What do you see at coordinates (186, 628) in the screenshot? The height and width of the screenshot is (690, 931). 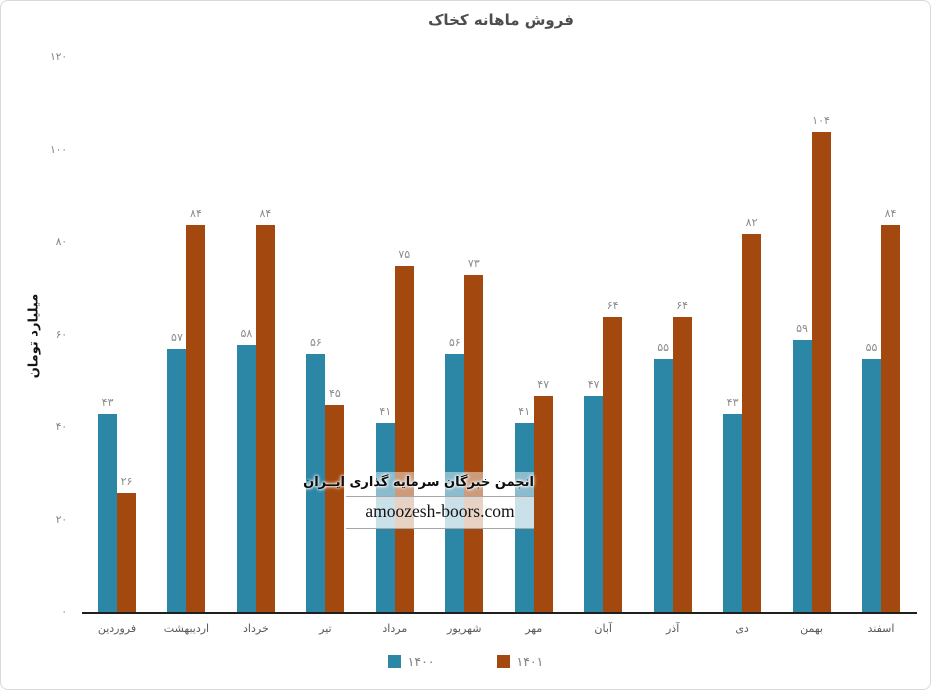 I see `x-tick-label-2: اردیبهشت` at bounding box center [186, 628].